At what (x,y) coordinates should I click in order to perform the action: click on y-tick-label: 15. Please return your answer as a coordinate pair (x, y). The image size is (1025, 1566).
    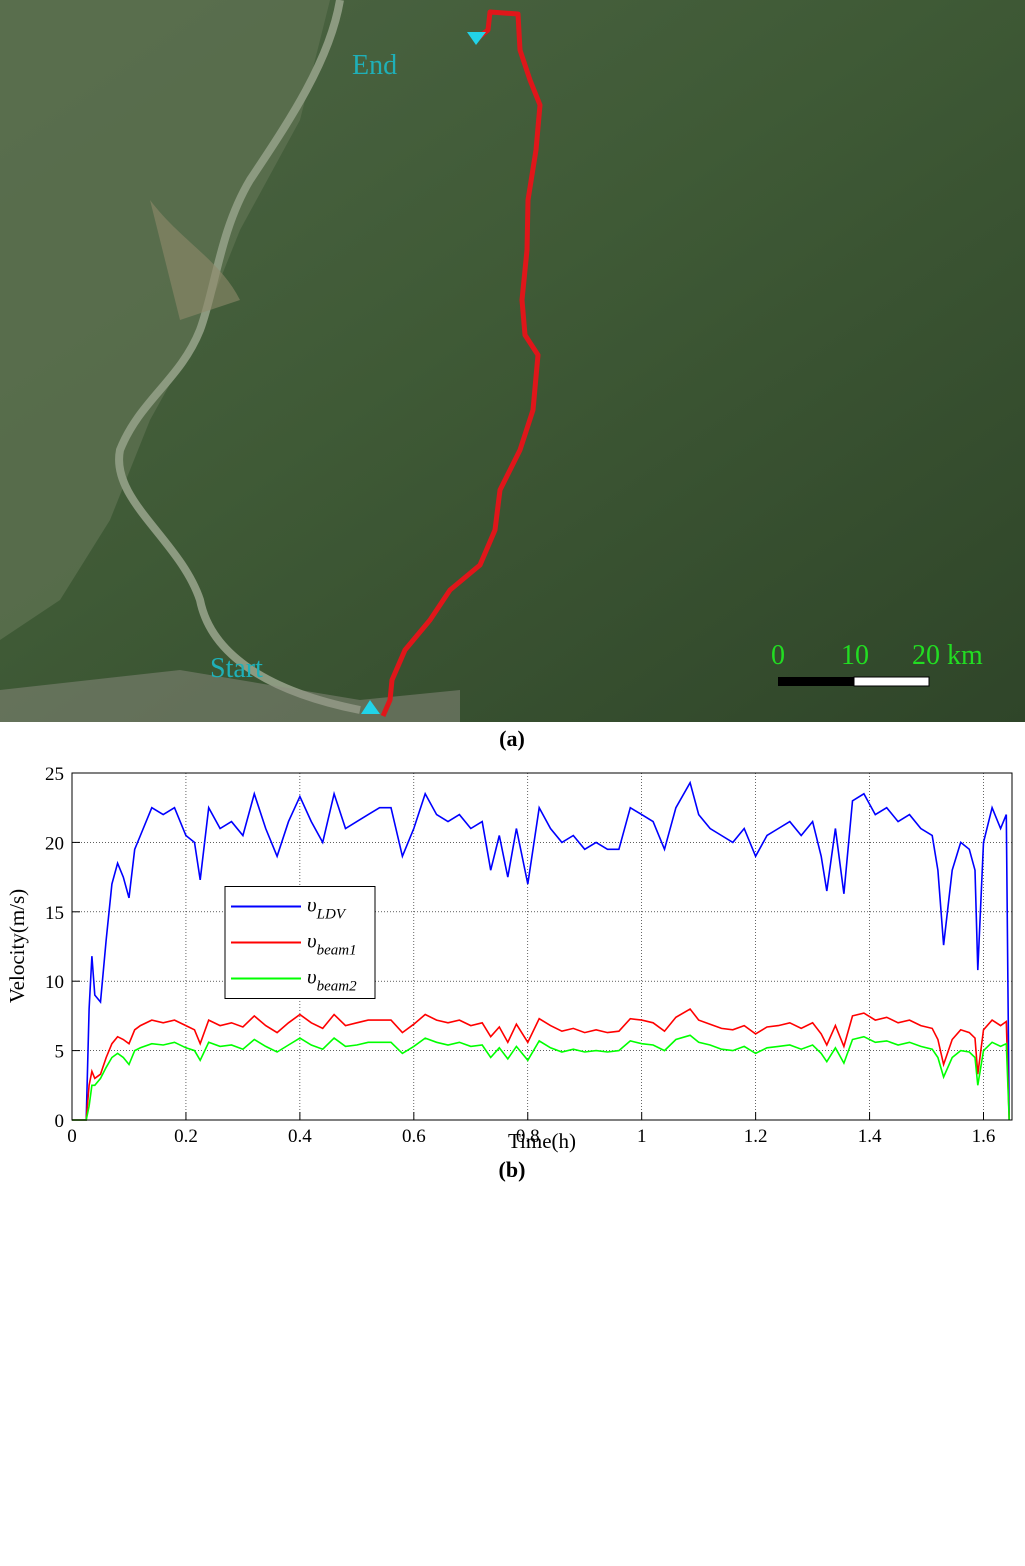
    Looking at the image, I should click on (54, 913).